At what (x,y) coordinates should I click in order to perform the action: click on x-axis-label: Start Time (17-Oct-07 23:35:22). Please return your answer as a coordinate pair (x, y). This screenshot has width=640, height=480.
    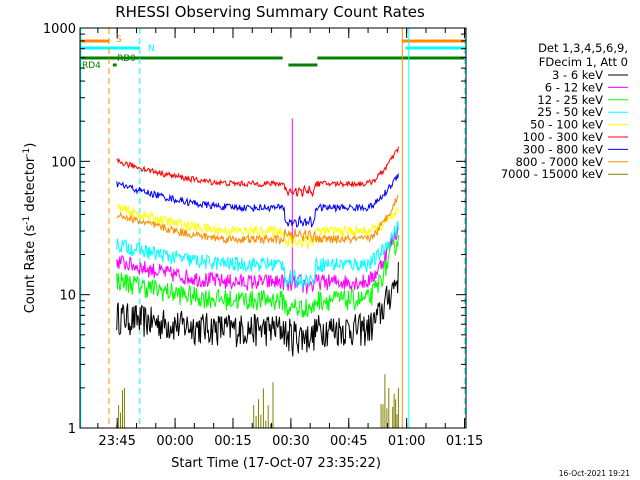
    Looking at the image, I should click on (276, 463).